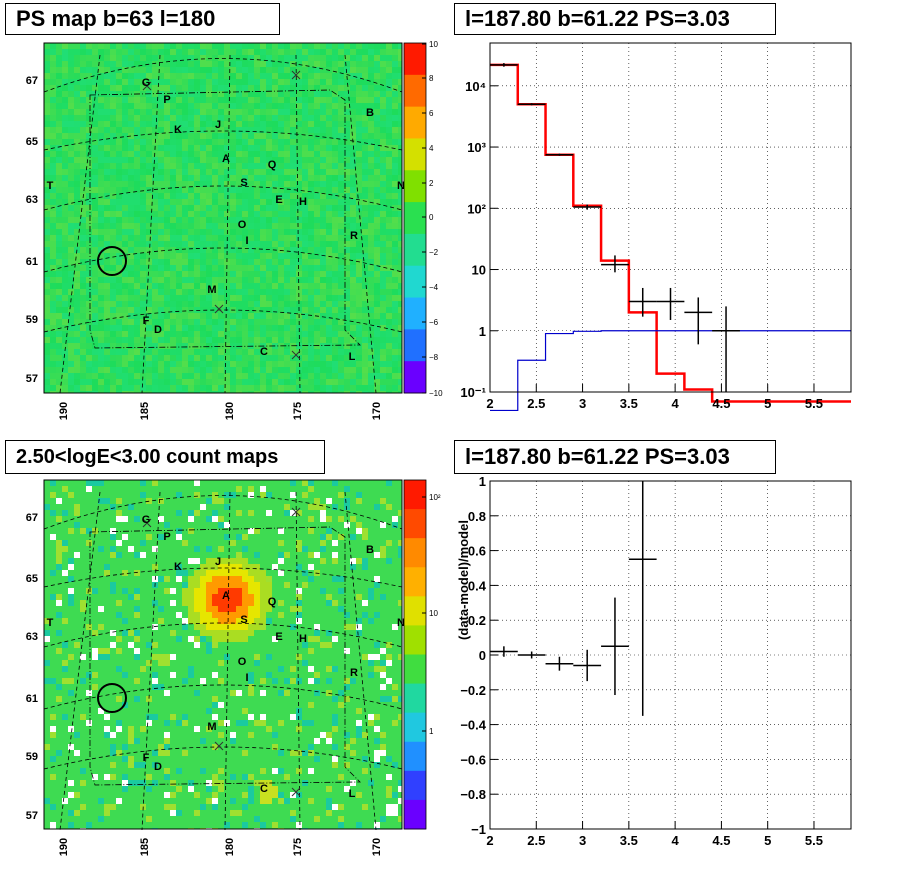 The image size is (898, 875). What do you see at coordinates (146, 758) in the screenshot?
I see `source-label: F` at bounding box center [146, 758].